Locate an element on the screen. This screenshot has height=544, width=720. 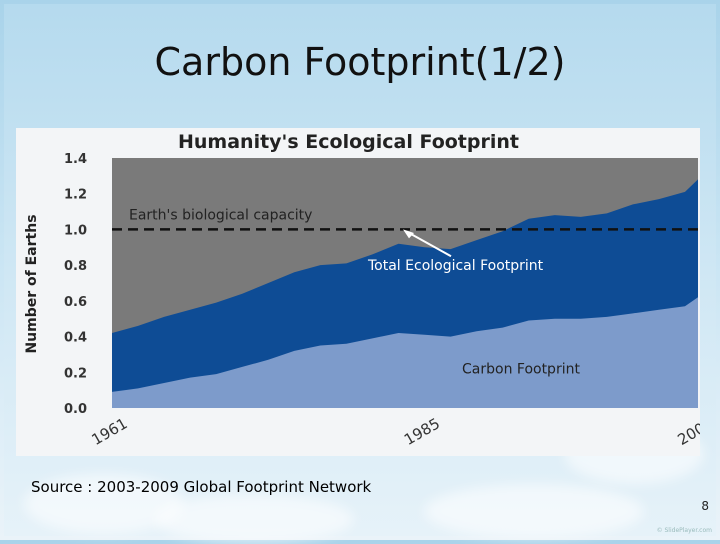
biocapacity-label: Earth's biological capacity is located at coordinates (220, 215).